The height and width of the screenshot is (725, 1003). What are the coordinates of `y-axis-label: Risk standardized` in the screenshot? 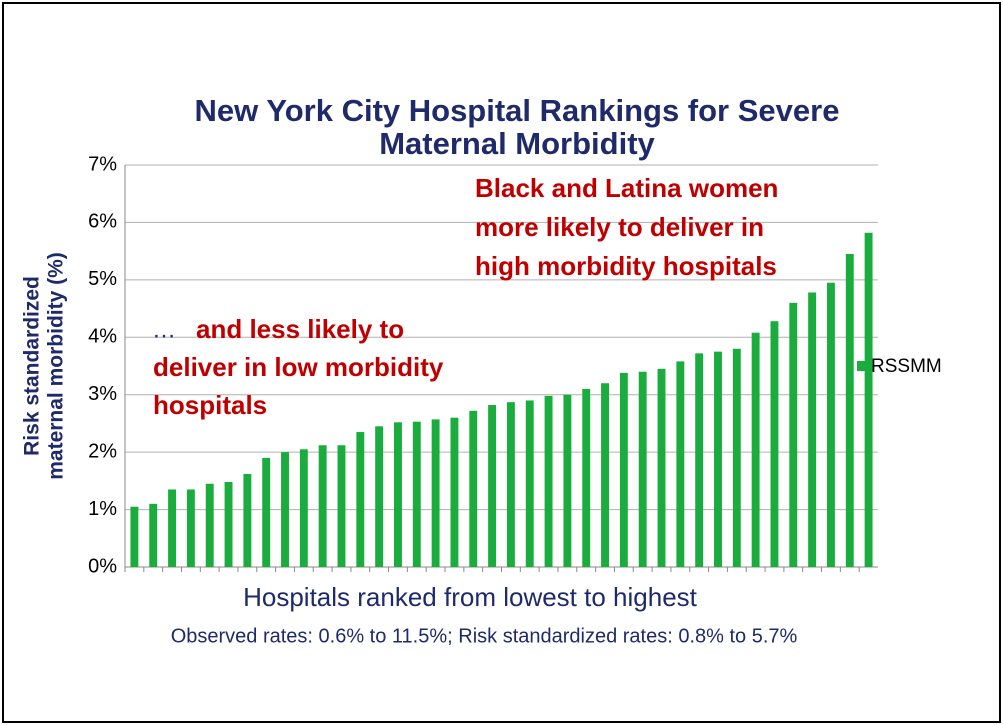 It's located at (32, 366).